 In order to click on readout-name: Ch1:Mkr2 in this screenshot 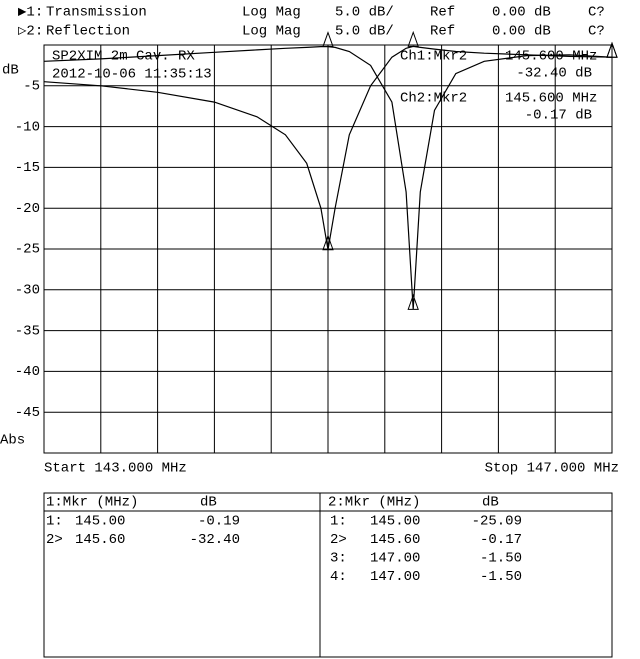, I will do `click(433, 57)`.